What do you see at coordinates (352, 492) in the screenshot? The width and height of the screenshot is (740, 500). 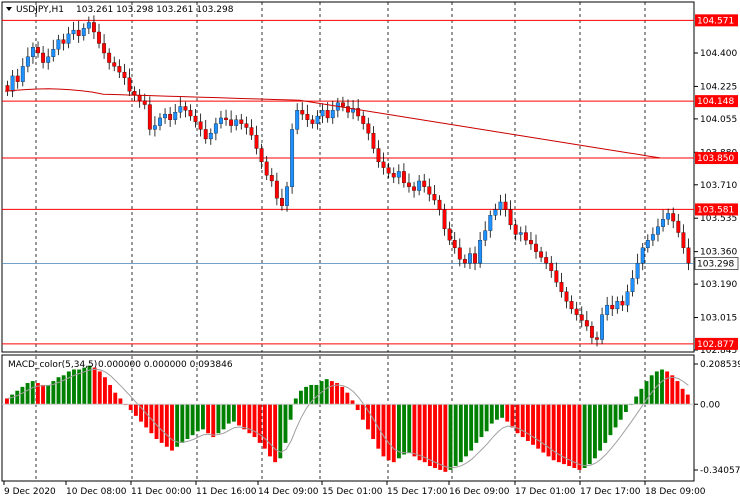 I see `time-tick-label: 15 Dec 01:00` at bounding box center [352, 492].